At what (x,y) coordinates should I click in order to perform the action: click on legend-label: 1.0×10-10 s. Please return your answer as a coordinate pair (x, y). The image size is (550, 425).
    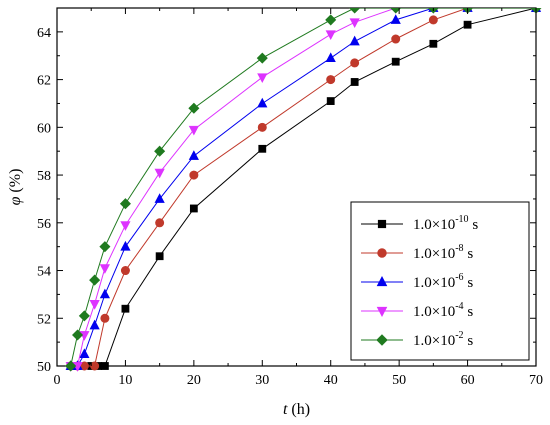
    Looking at the image, I should click on (445, 223).